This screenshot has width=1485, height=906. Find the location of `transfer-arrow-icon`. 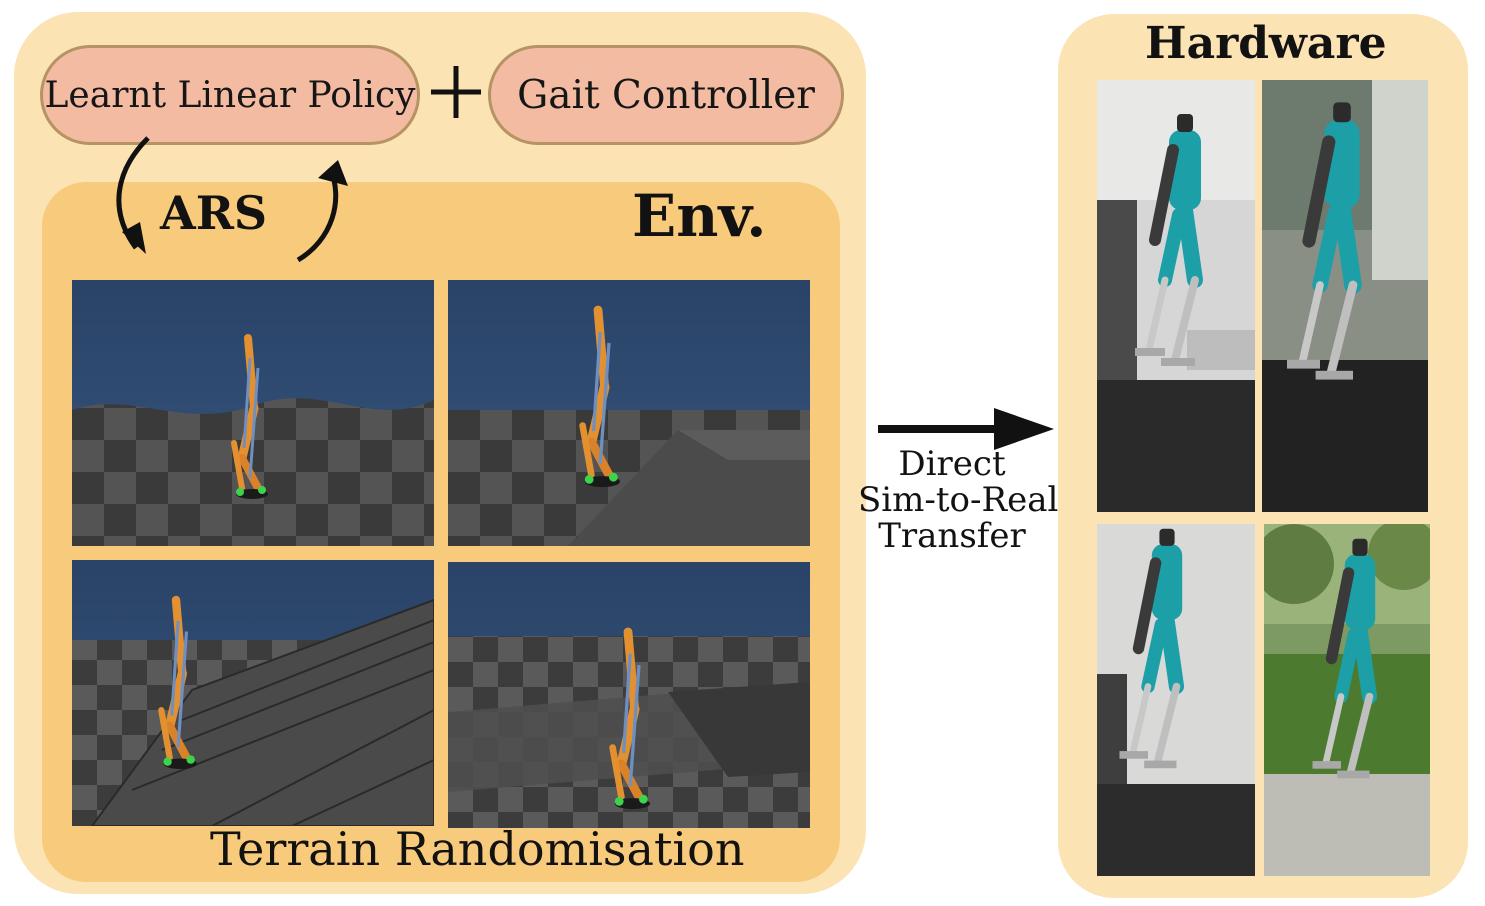

transfer-arrow-icon is located at coordinates (966, 429).